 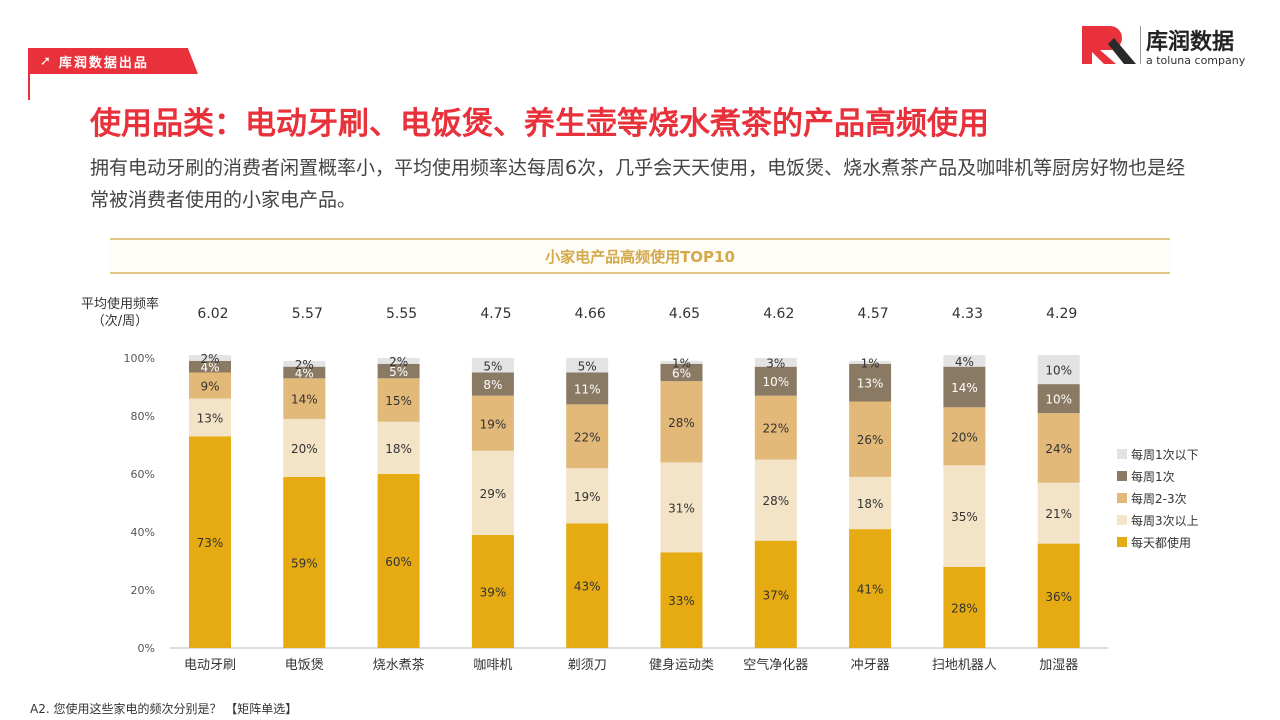 I want to click on data-label: 39%, so click(x=493, y=592).